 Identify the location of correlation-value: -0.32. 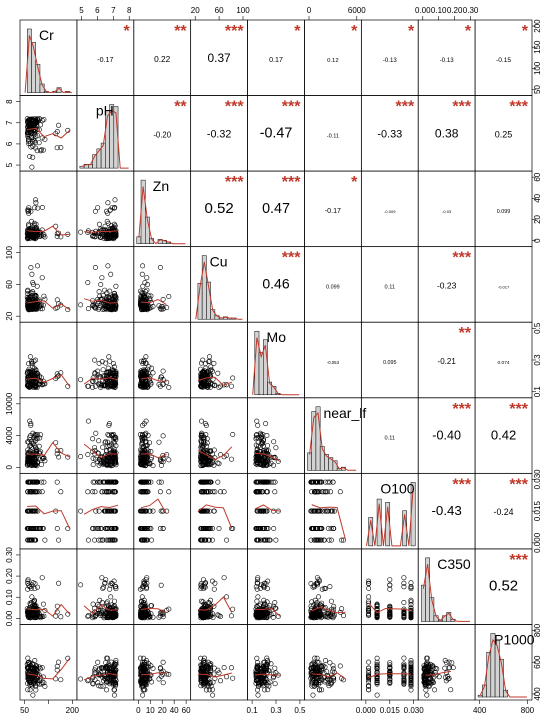
(219, 134).